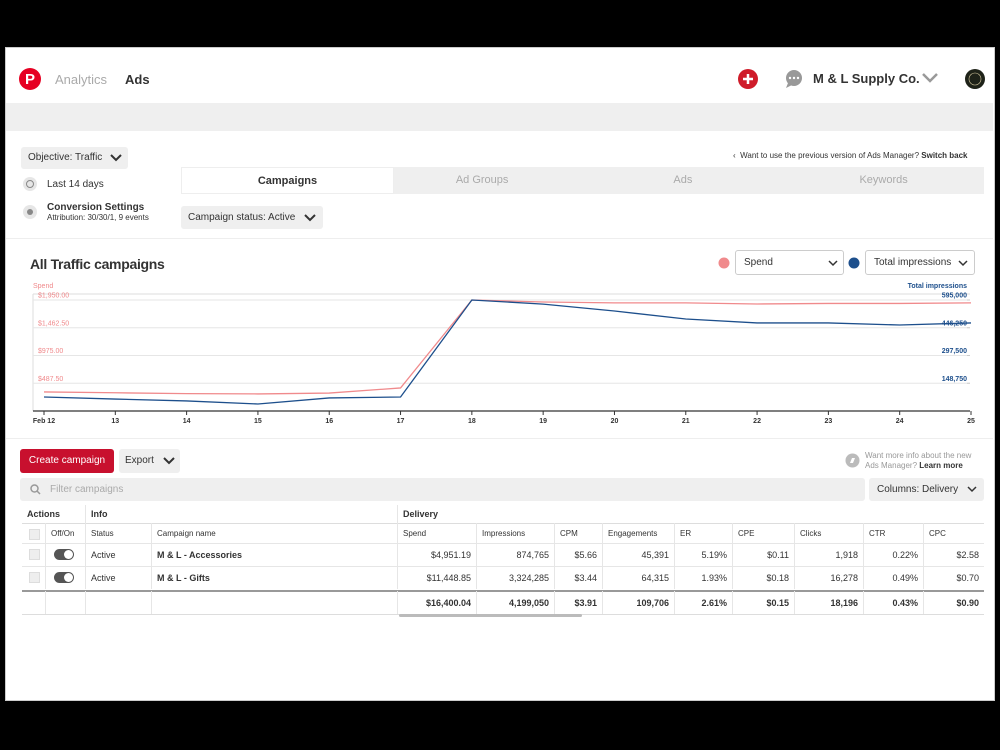 The image size is (1000, 750). I want to click on compass-icon, so click(852, 460).